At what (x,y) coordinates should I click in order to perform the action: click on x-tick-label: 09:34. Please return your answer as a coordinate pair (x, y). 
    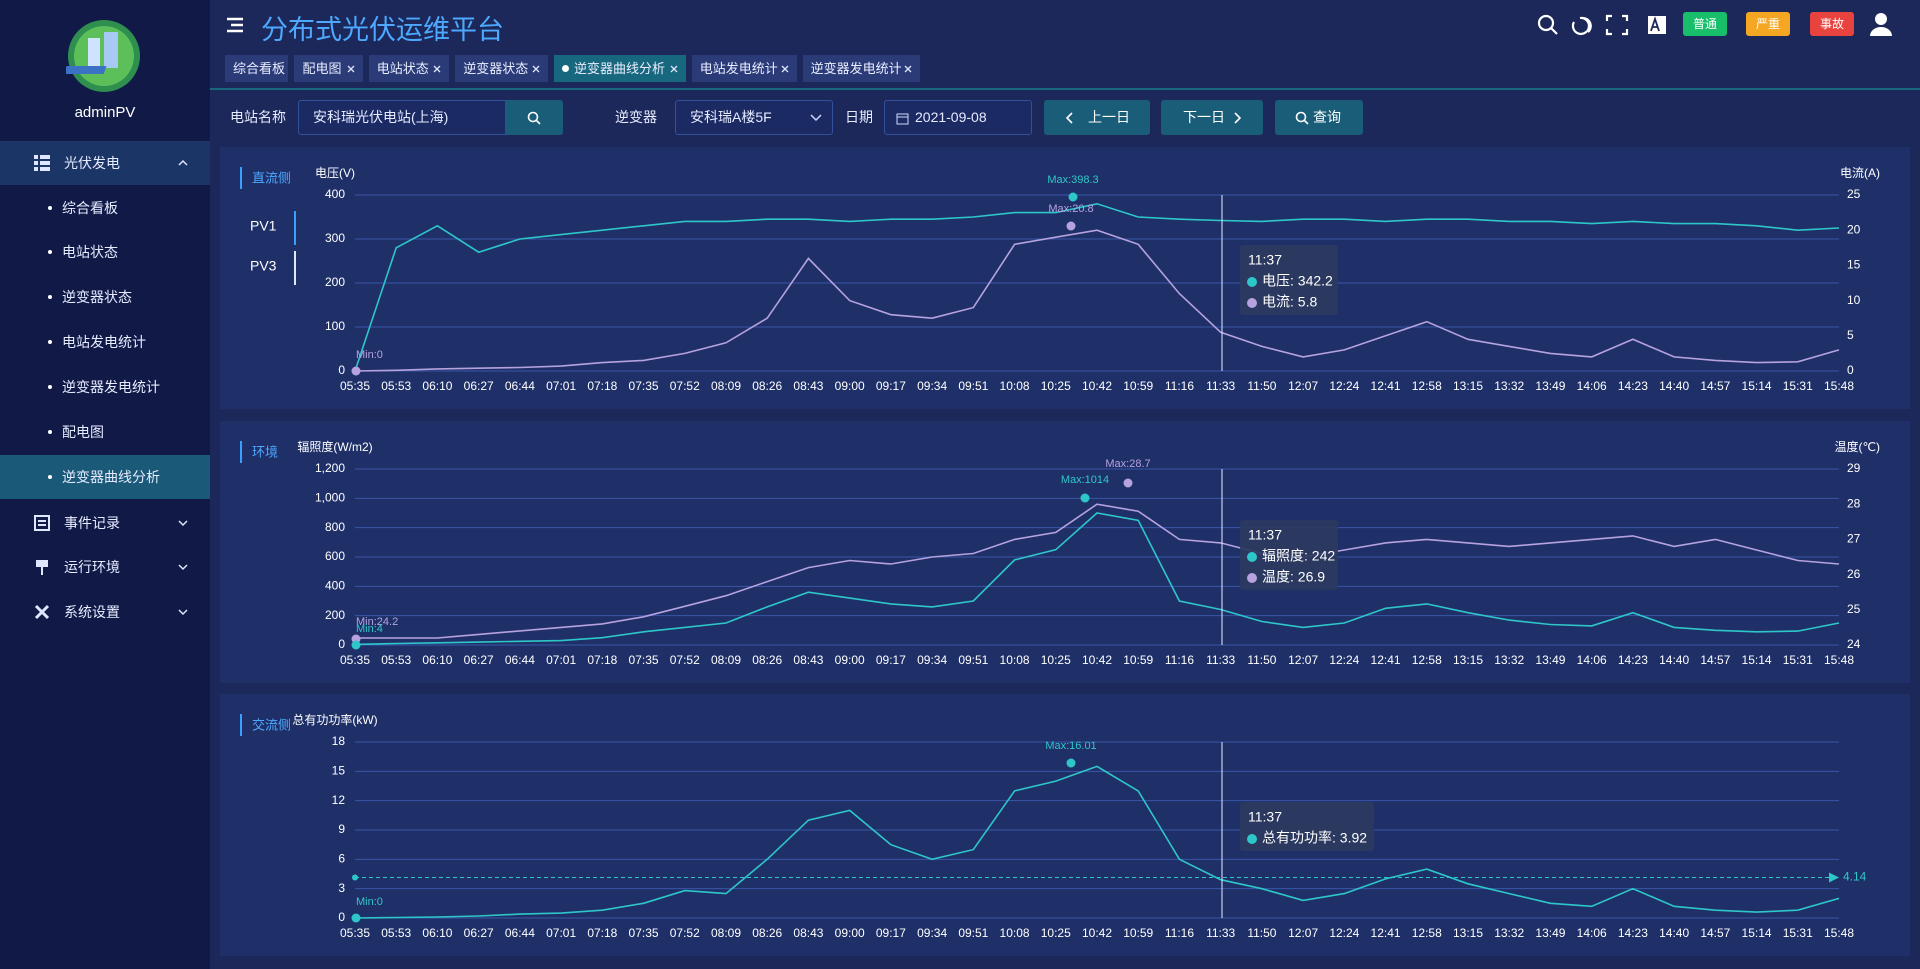
    Looking at the image, I should click on (932, 933).